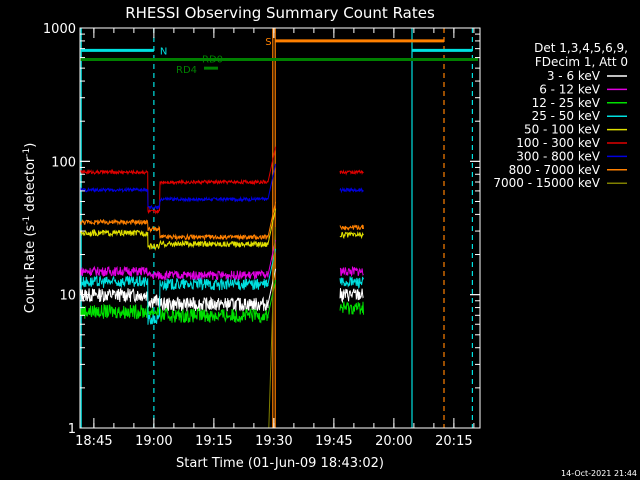 This screenshot has width=640, height=480. Describe the element at coordinates (558, 143) in the screenshot. I see `legend-label-5: 100 - 300 keV` at that location.